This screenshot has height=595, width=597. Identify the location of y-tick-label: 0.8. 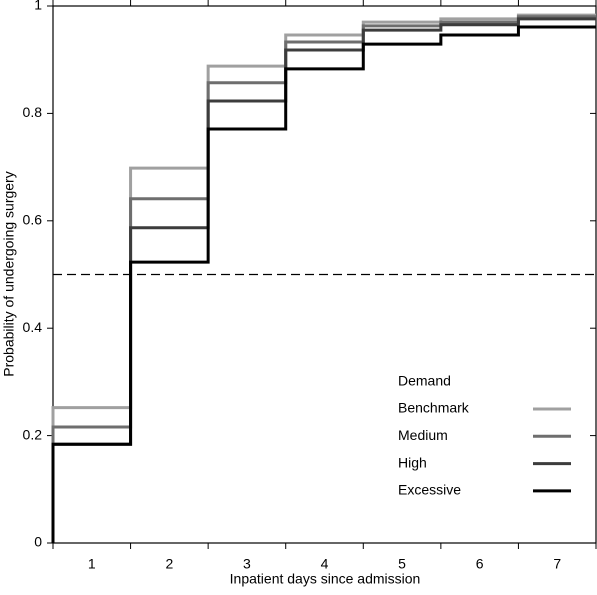
(33, 112).